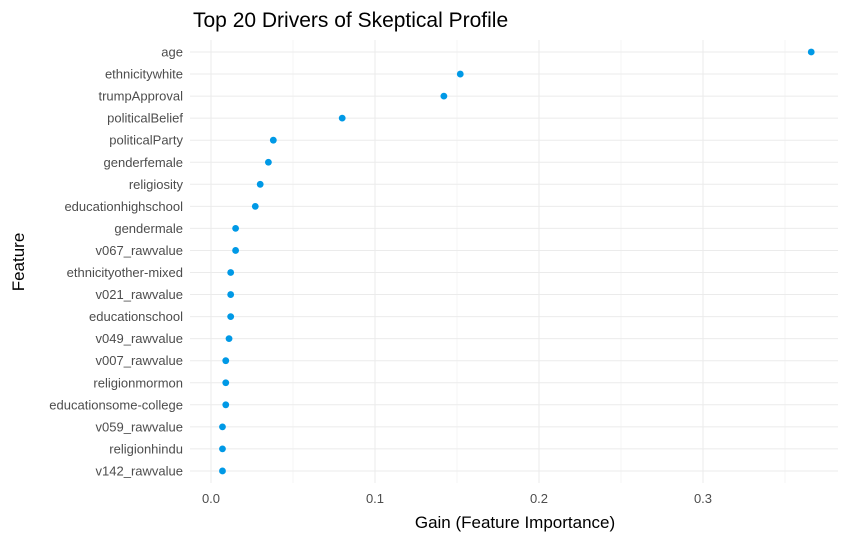  I want to click on y-tick-label: age, so click(172, 52).